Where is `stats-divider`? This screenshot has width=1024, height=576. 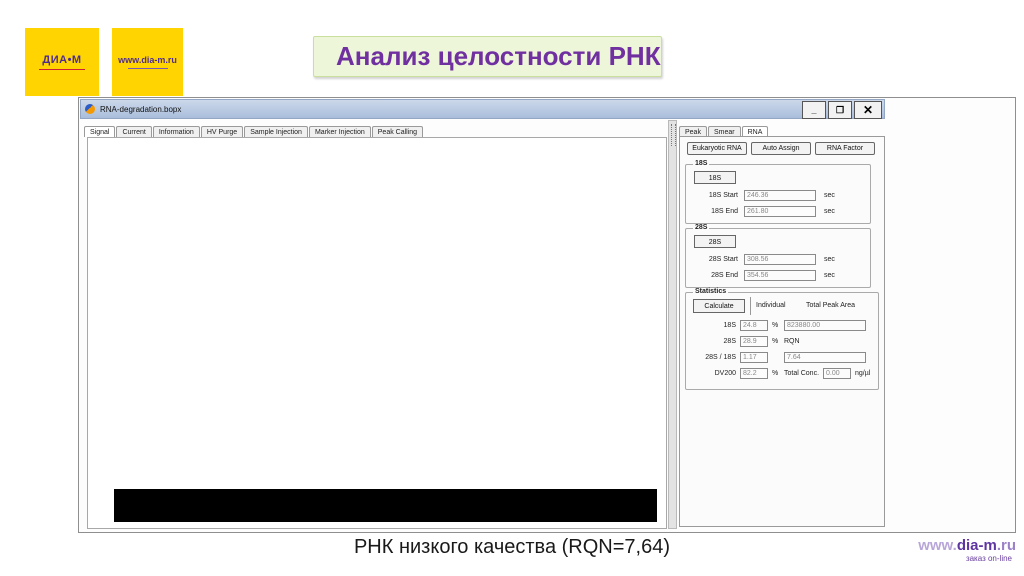 stats-divider is located at coordinates (750, 306).